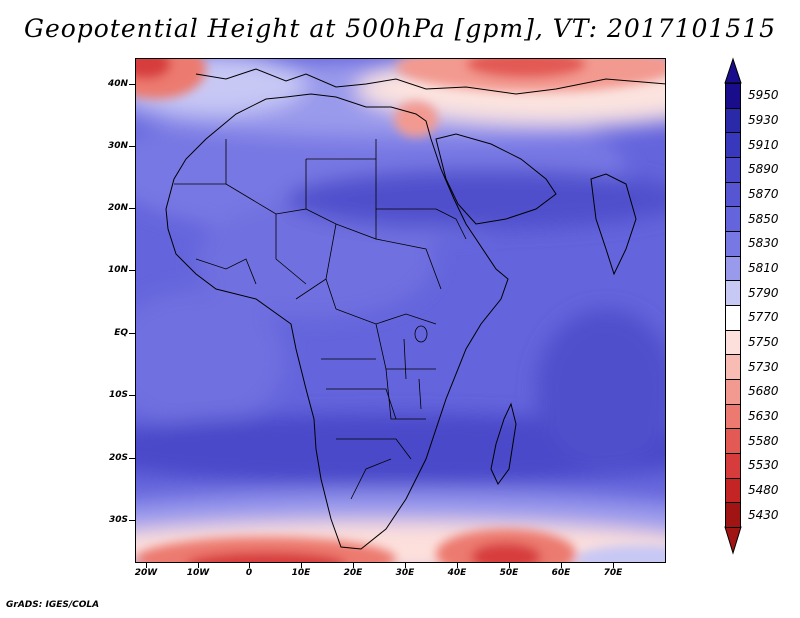  What do you see at coordinates (146, 573) in the screenshot?
I see `lon-label: 20W` at bounding box center [146, 573].